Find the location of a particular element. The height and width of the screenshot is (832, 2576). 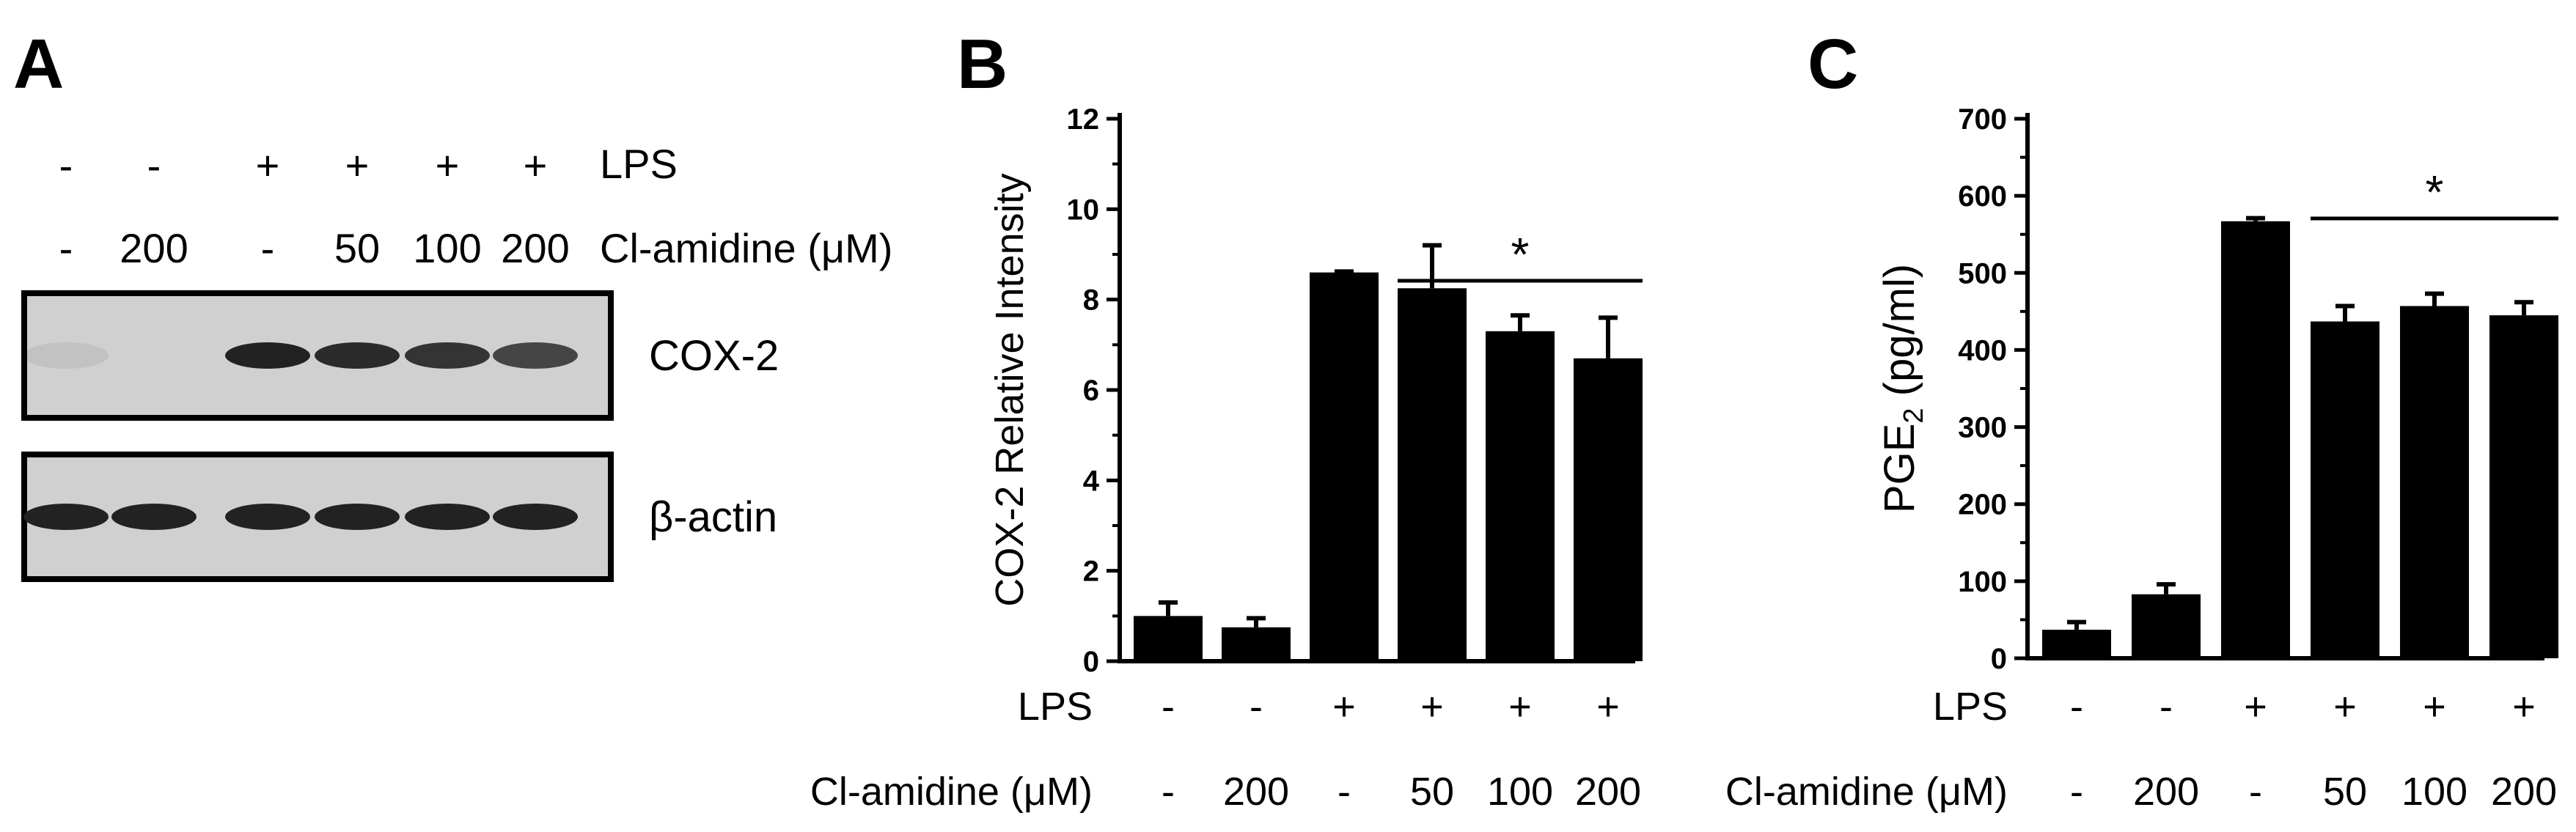

chart-b-y-tick-label: 0 is located at coordinates (1091, 662).